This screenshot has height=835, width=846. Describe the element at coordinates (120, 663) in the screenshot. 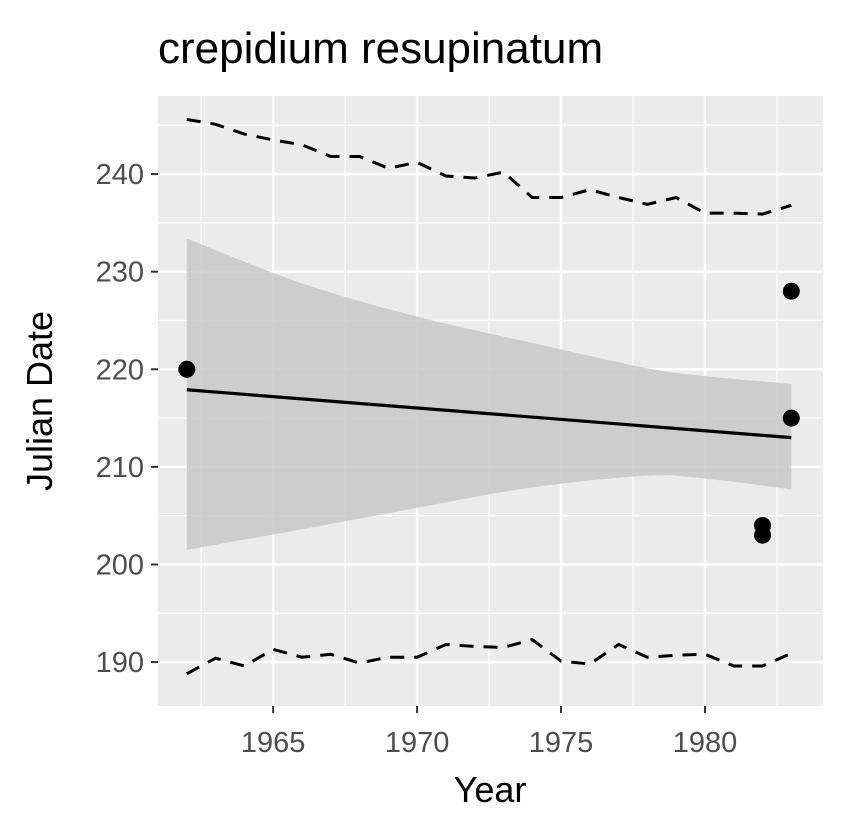

I see `y-tick-label: 190` at that location.